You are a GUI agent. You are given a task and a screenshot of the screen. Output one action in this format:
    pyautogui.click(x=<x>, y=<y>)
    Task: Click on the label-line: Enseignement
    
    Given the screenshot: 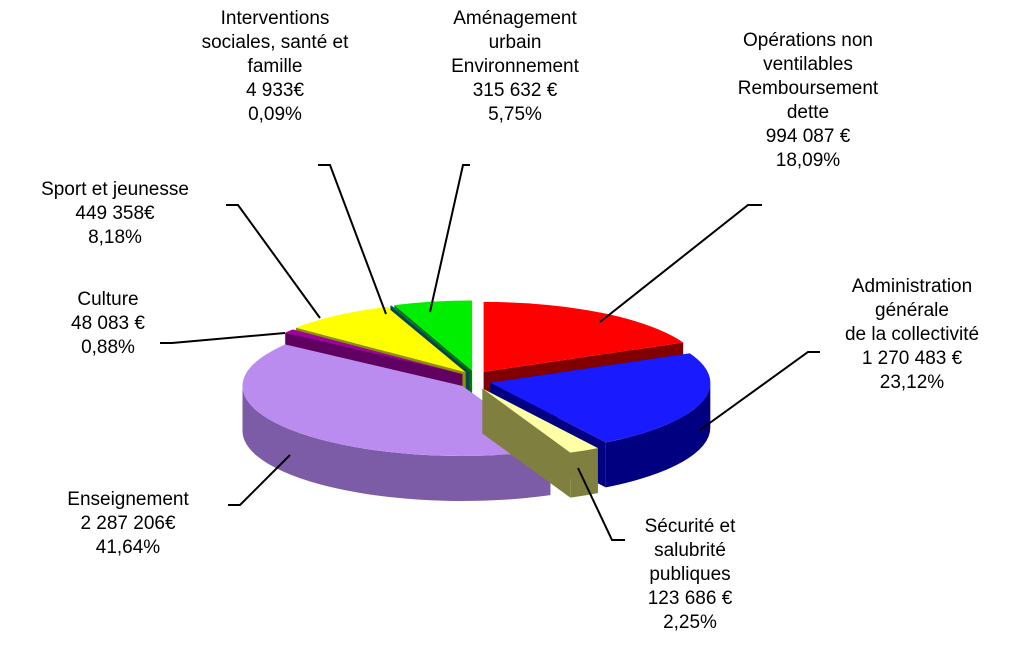 What is the action you would take?
    pyautogui.click(x=128, y=499)
    